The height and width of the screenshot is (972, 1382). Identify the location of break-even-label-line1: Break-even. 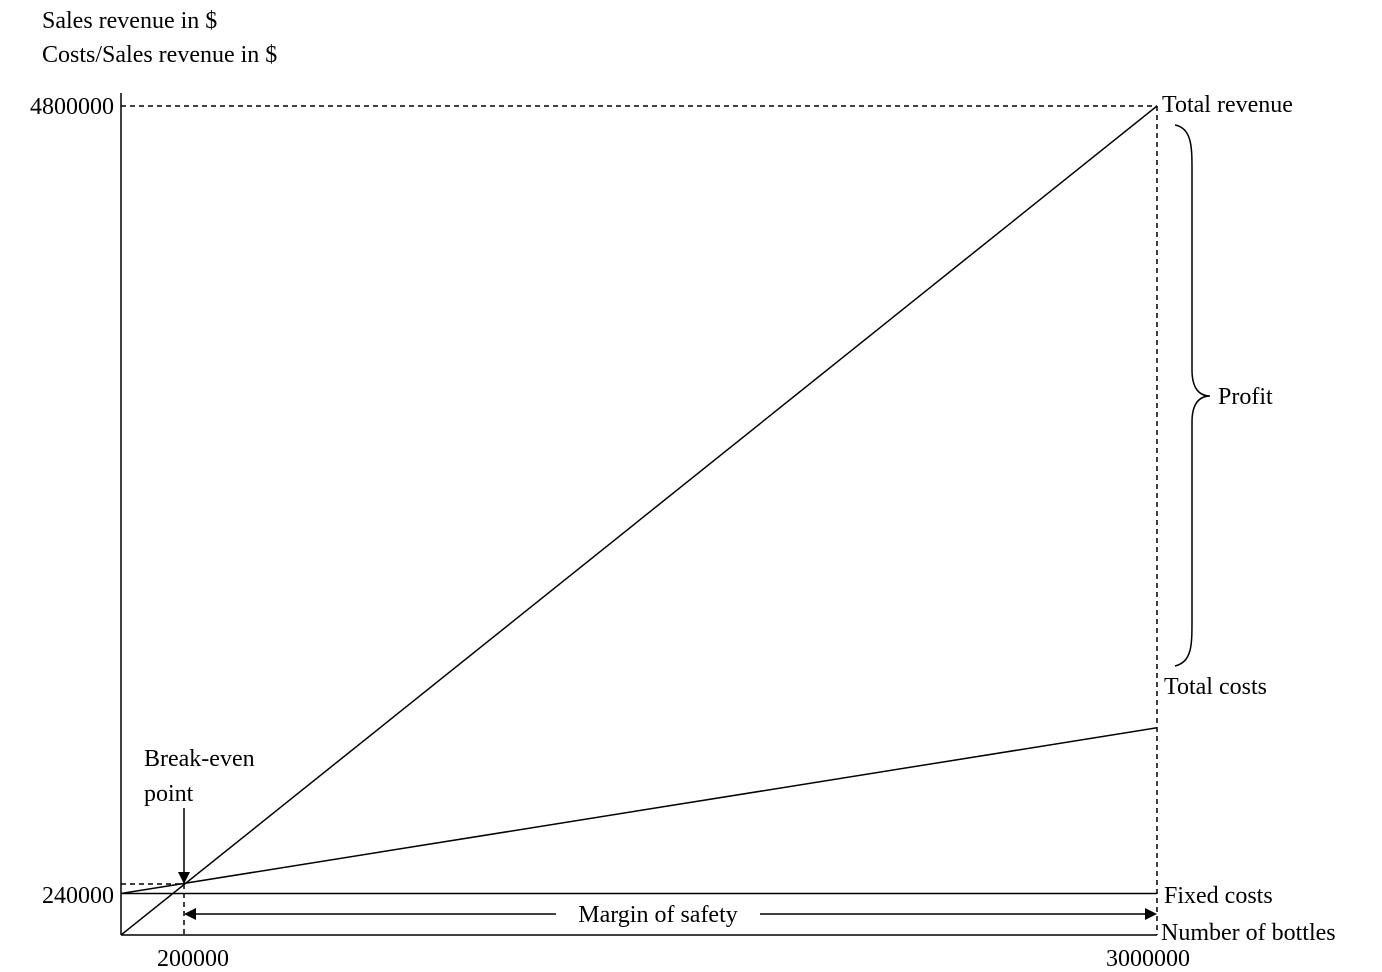
(199, 759).